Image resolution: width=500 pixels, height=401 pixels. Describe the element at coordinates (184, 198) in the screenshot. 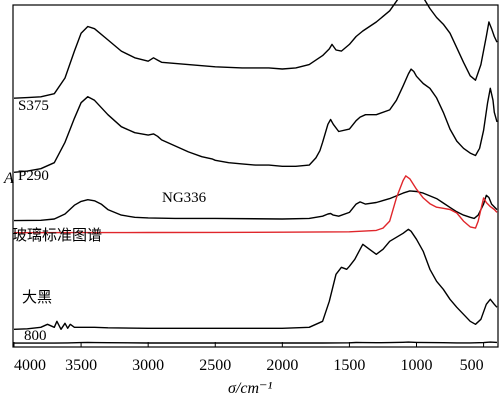

I see `series-label: NG336` at that location.